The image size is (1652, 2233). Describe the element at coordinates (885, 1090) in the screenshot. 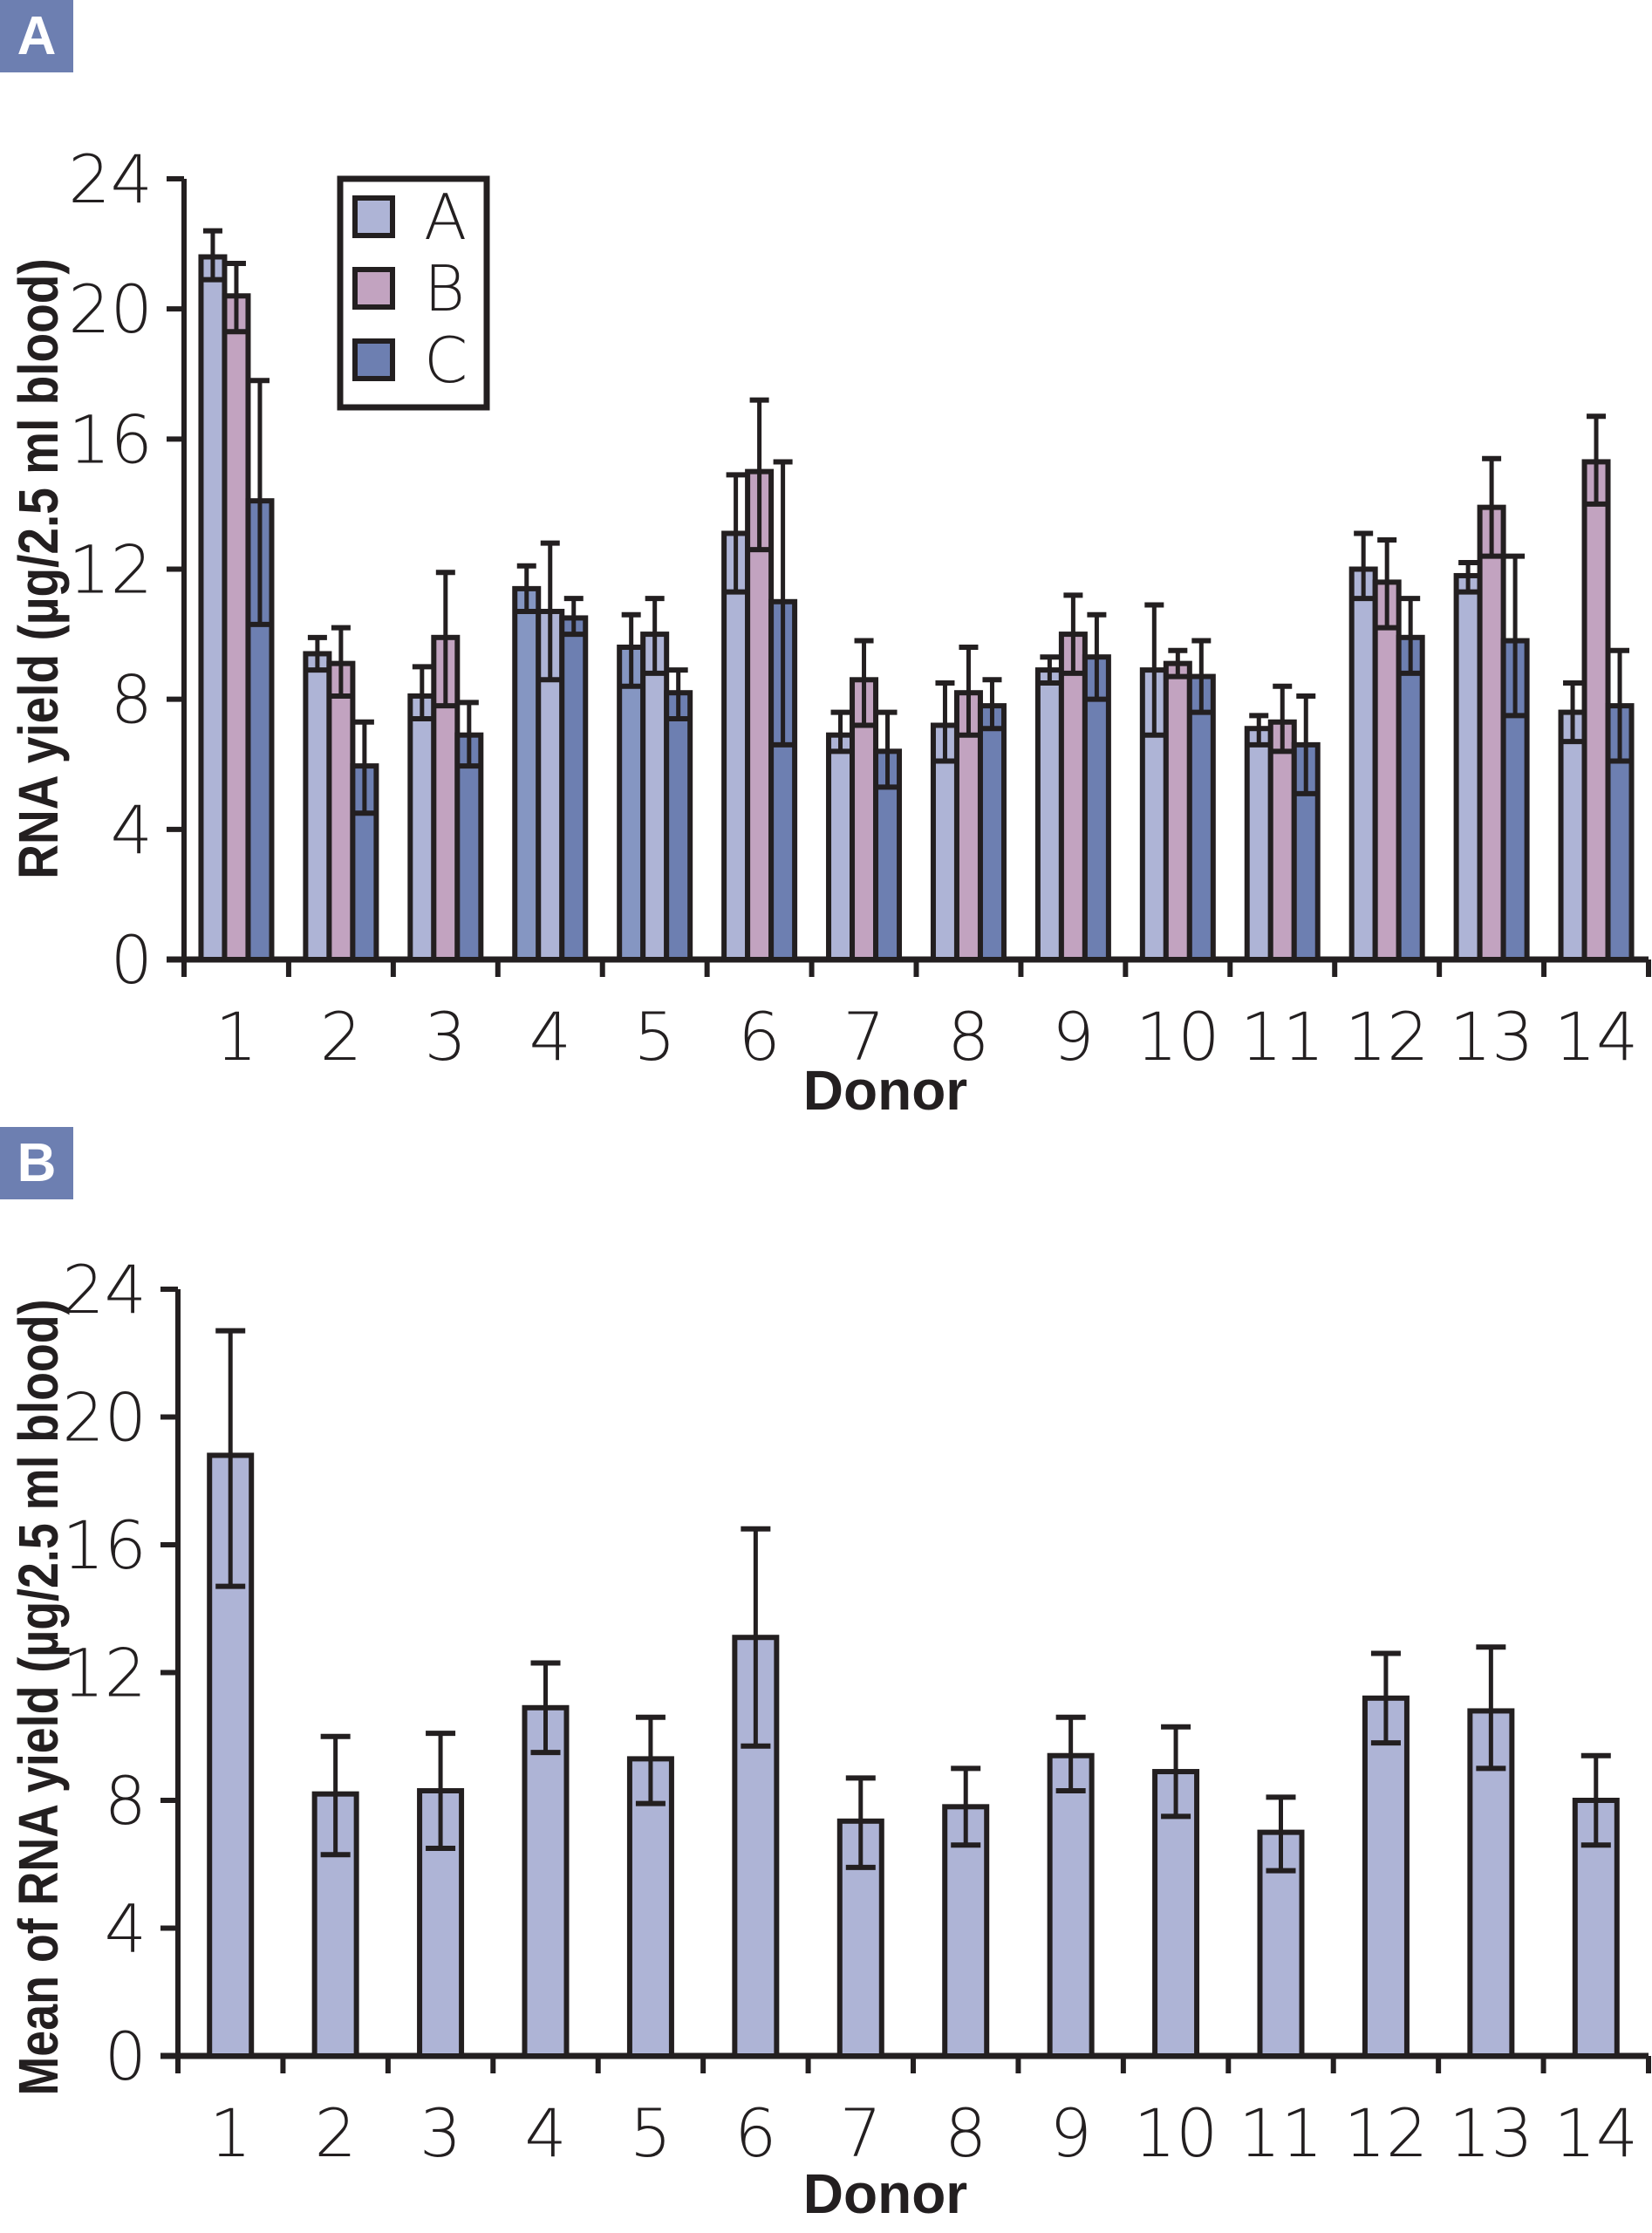

I see `chart-a-x-axis-title: Donor` at that location.